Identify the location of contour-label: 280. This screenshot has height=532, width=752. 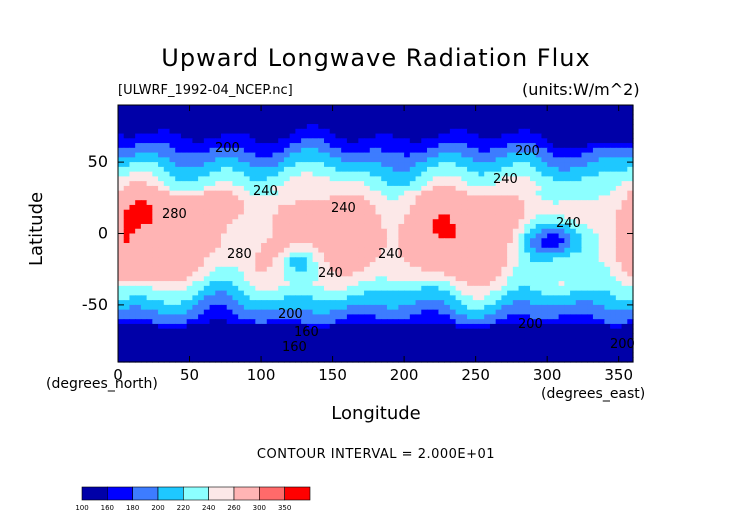
(239, 254).